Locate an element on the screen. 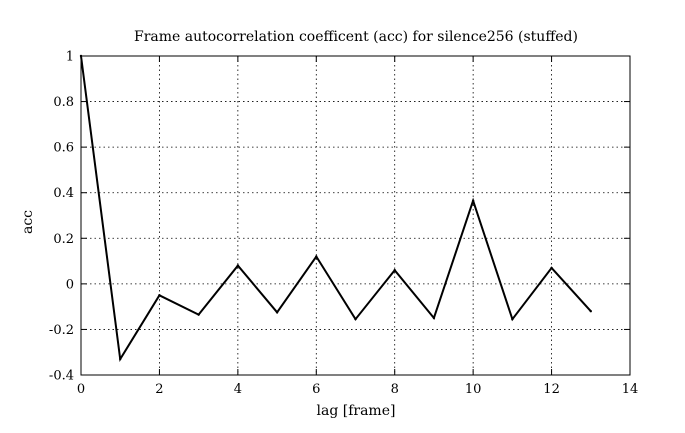  y-tick-label: -0.4 is located at coordinates (61, 376).